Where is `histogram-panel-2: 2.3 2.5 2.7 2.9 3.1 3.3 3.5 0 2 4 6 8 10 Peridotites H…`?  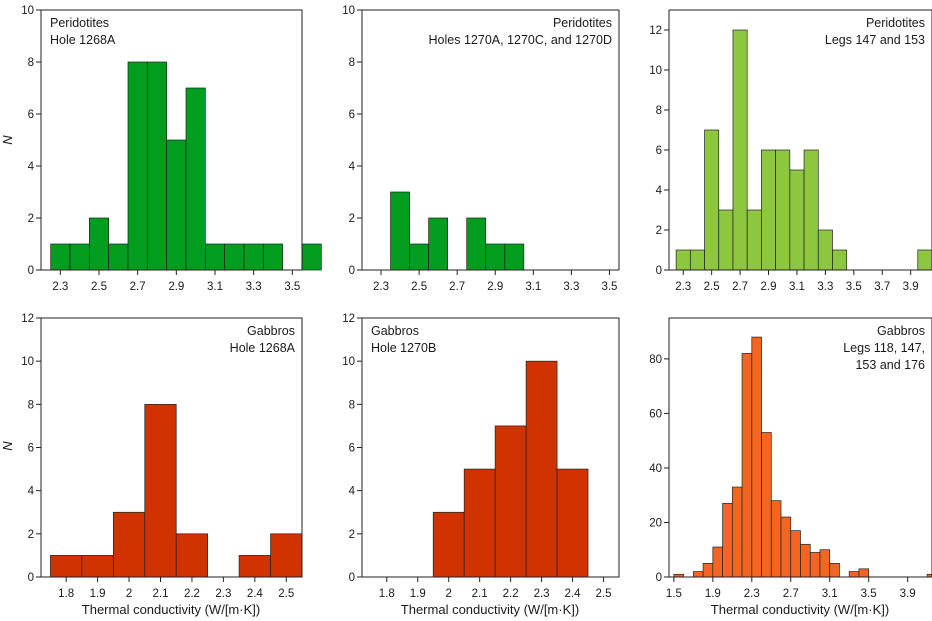
histogram-panel-2: 2.3 2.5 2.7 2.9 3.1 3.3 3.5 0 2 4 6 8 10 Peridotites H… is located at coordinates (481, 149).